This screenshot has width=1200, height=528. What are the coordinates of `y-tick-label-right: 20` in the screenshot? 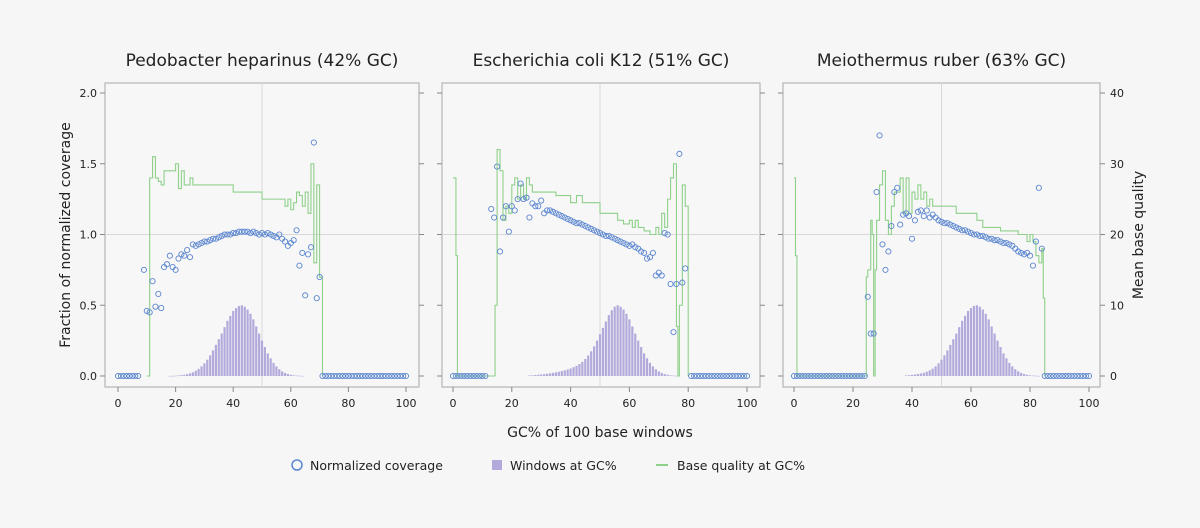 It's located at (1117, 235).